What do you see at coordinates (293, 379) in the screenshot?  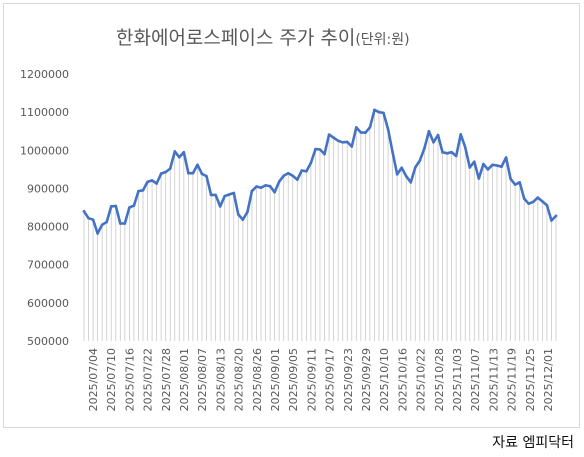 I see `x-tick-label: 2025/09/05` at bounding box center [293, 379].